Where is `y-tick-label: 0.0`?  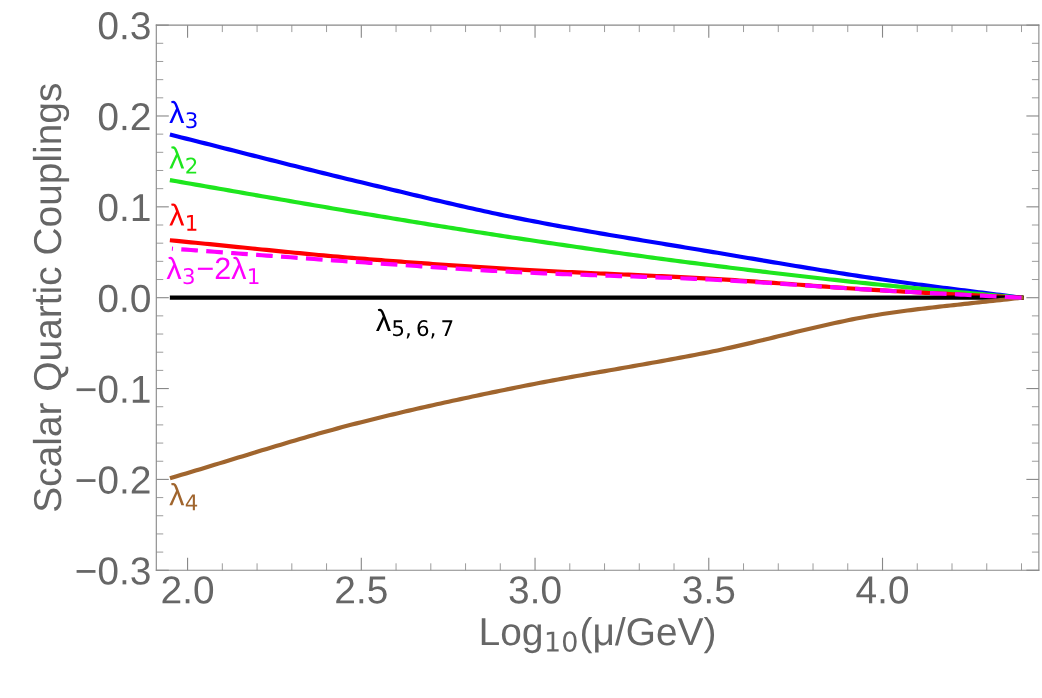
y-tick-label: 0.0 is located at coordinates (124, 298).